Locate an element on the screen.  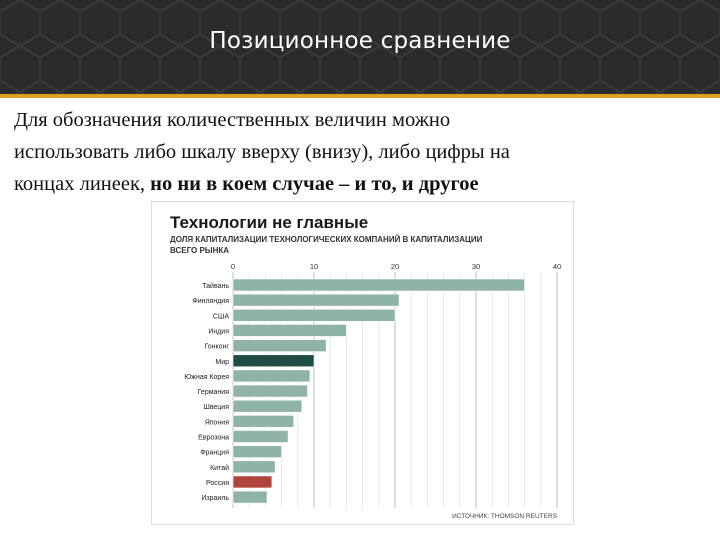
category-label: Россия is located at coordinates (217, 483).